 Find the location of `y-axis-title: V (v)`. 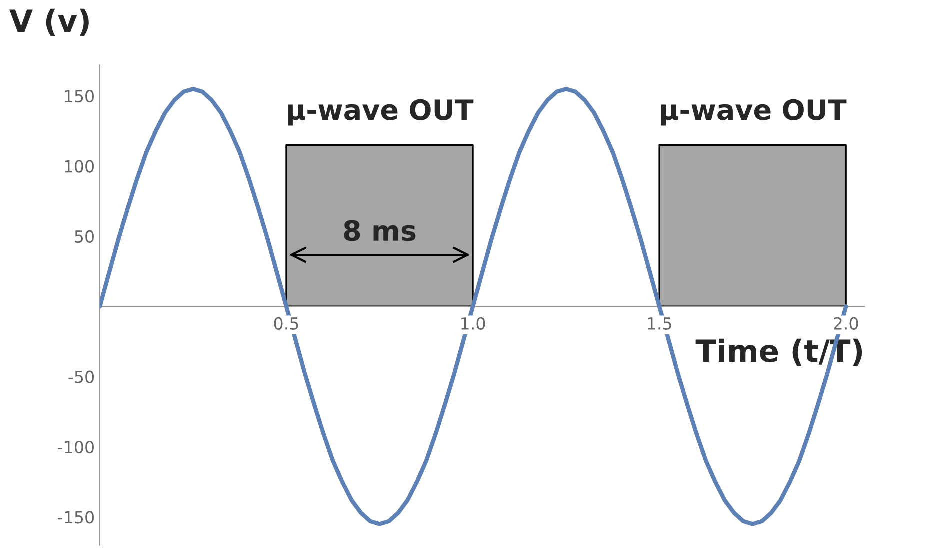

y-axis-title: V (v) is located at coordinates (49, 22).